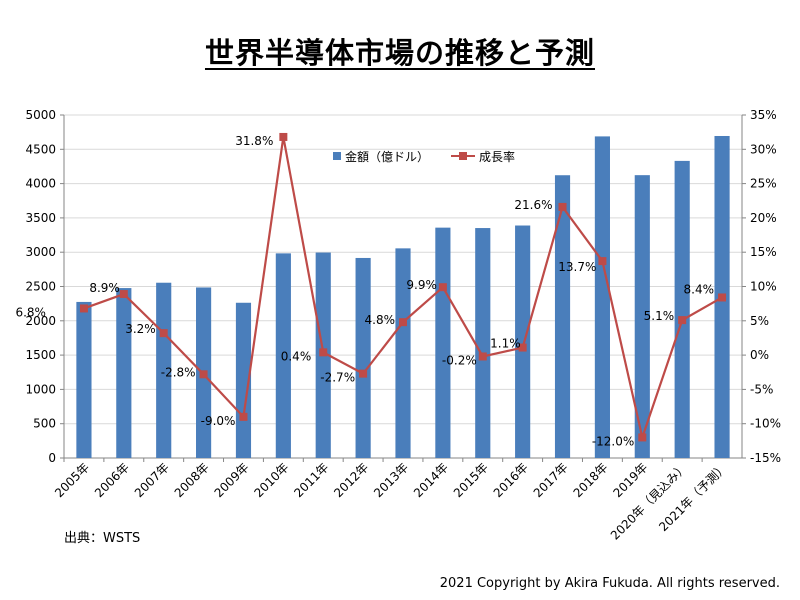  Describe the element at coordinates (591, 480) in the screenshot. I see `x-tick-label: 2018年` at that location.